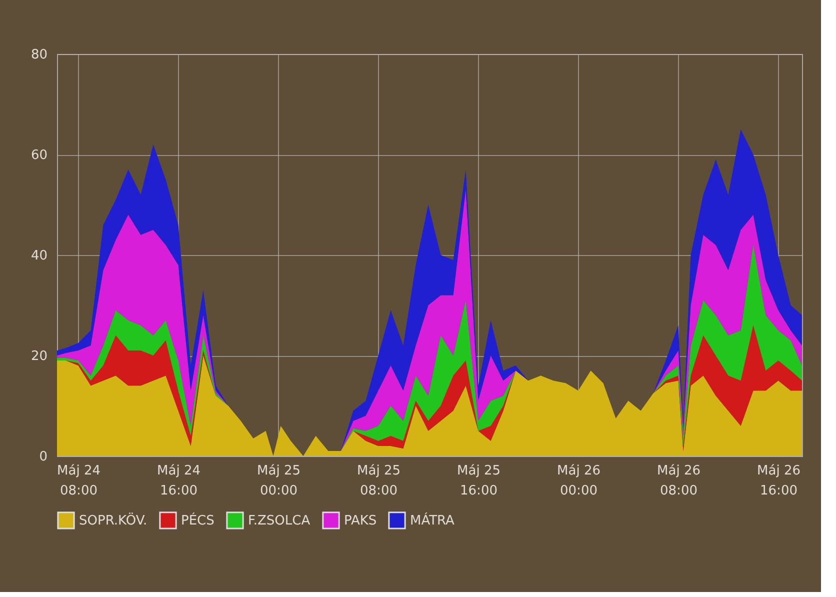 Image resolution: width=836 pixels, height=597 pixels. What do you see at coordinates (278, 481) in the screenshot?
I see `x-tick-label: Máj 25 00:00` at bounding box center [278, 481].